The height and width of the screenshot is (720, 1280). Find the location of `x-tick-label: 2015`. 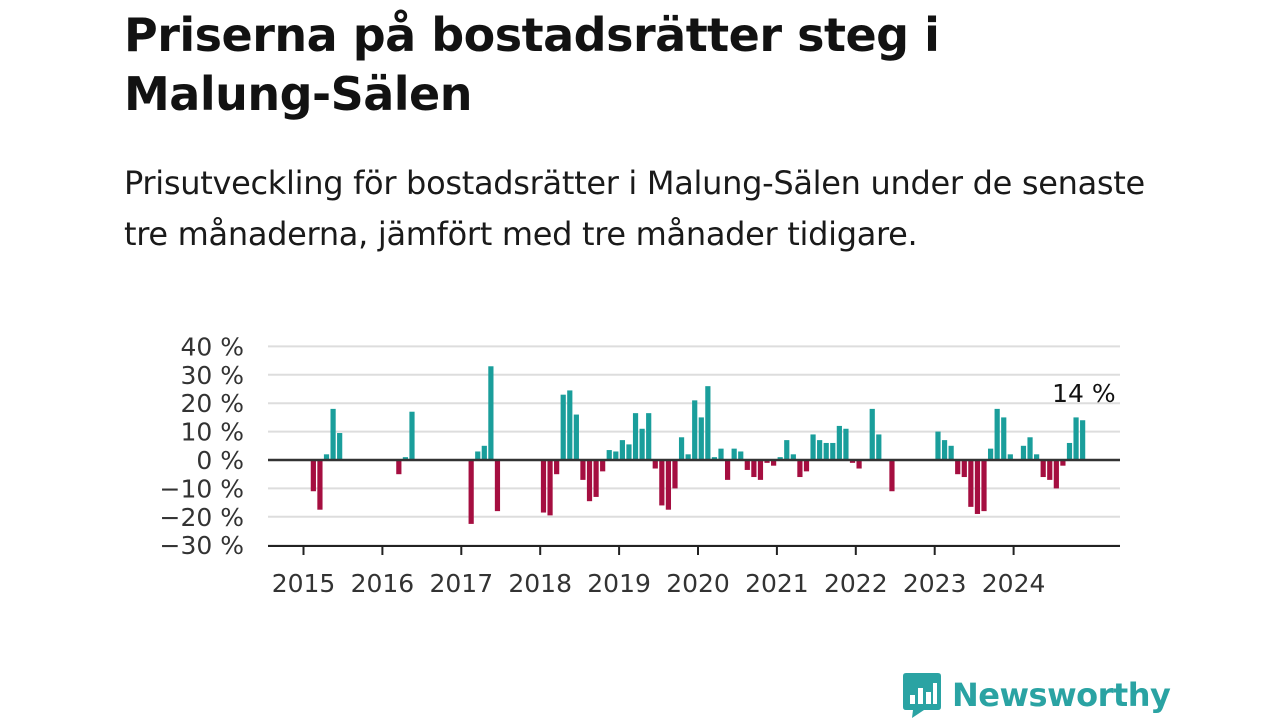

x-tick-label: 2015 is located at coordinates (304, 583).